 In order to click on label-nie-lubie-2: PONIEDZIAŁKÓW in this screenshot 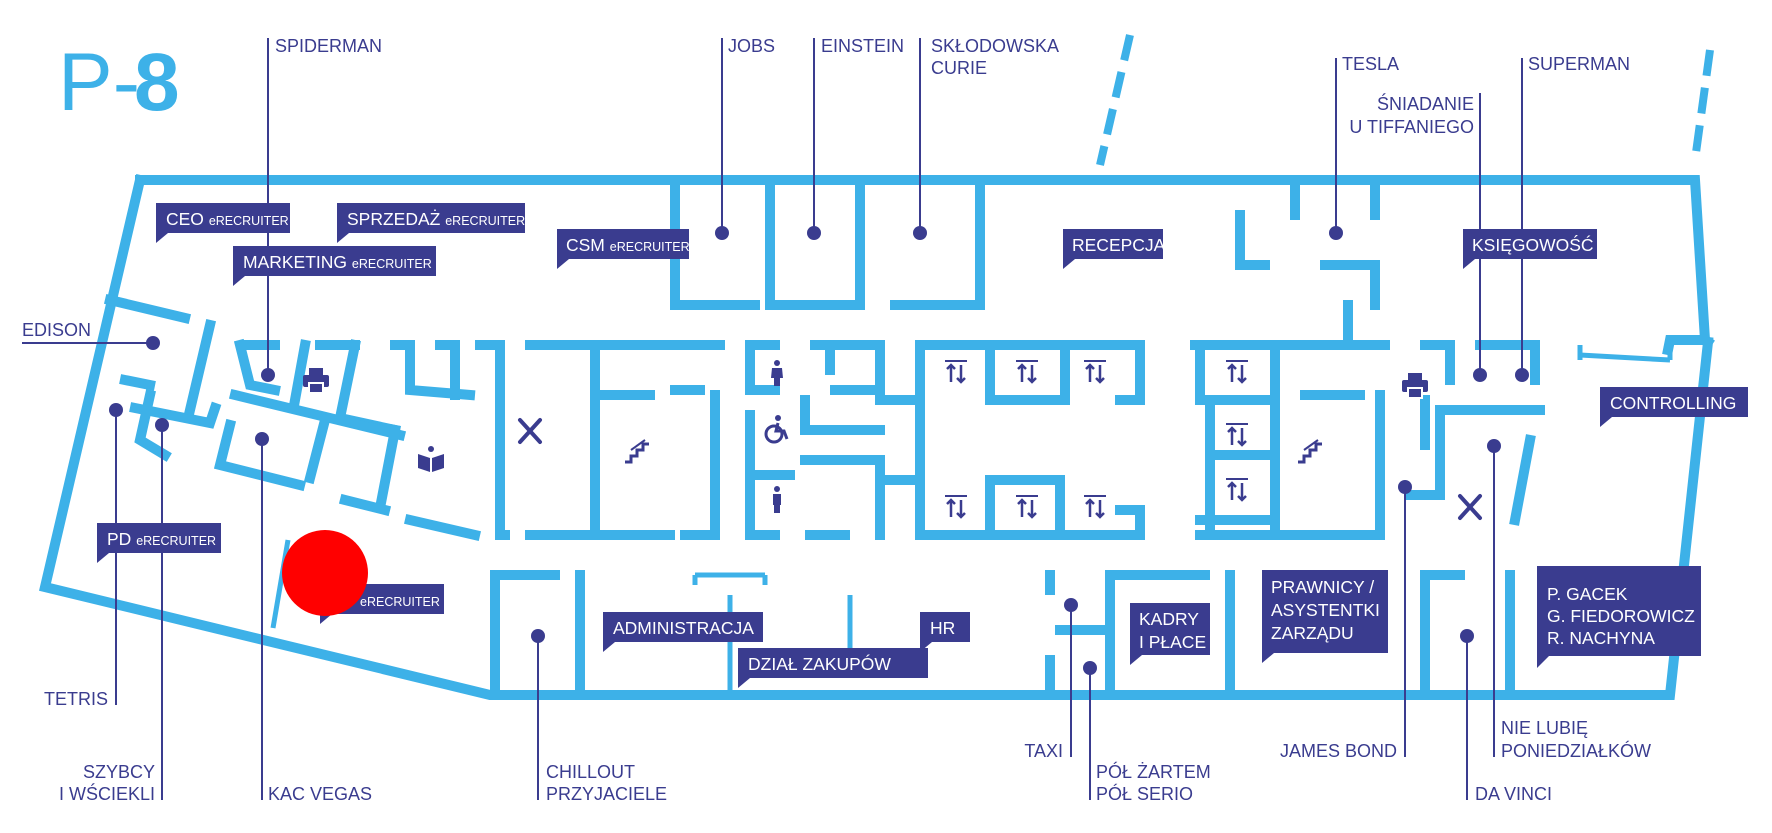, I will do `click(1576, 750)`.